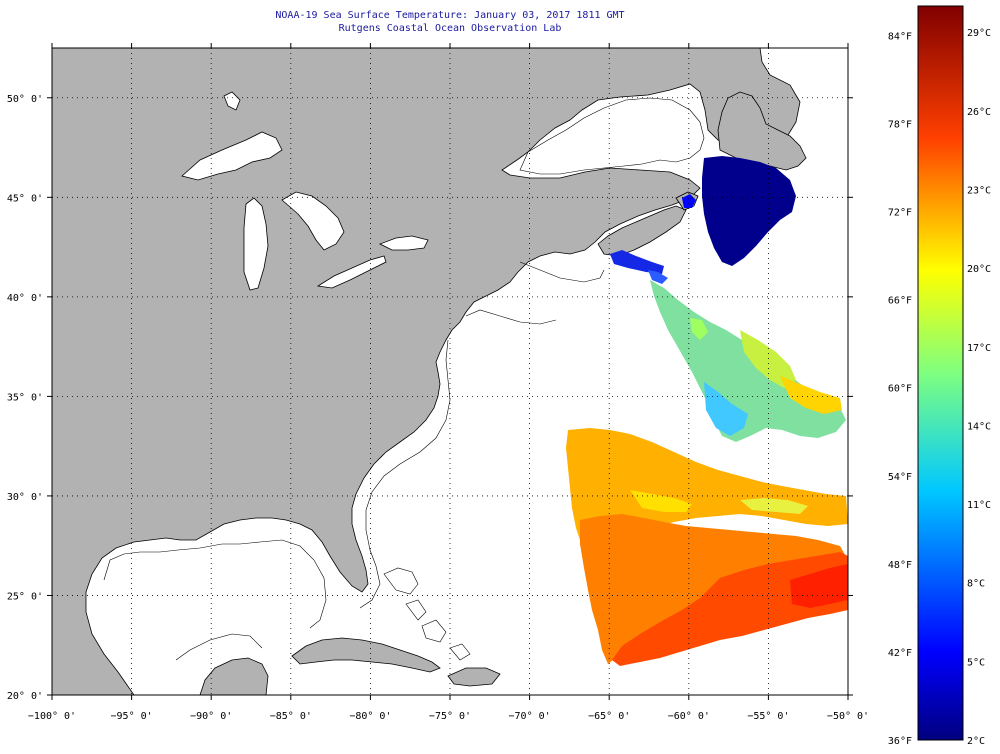 This screenshot has width=1000, height=754. Describe the element at coordinates (976, 741) in the screenshot. I see `colorbar-c-label: 2°C` at that location.